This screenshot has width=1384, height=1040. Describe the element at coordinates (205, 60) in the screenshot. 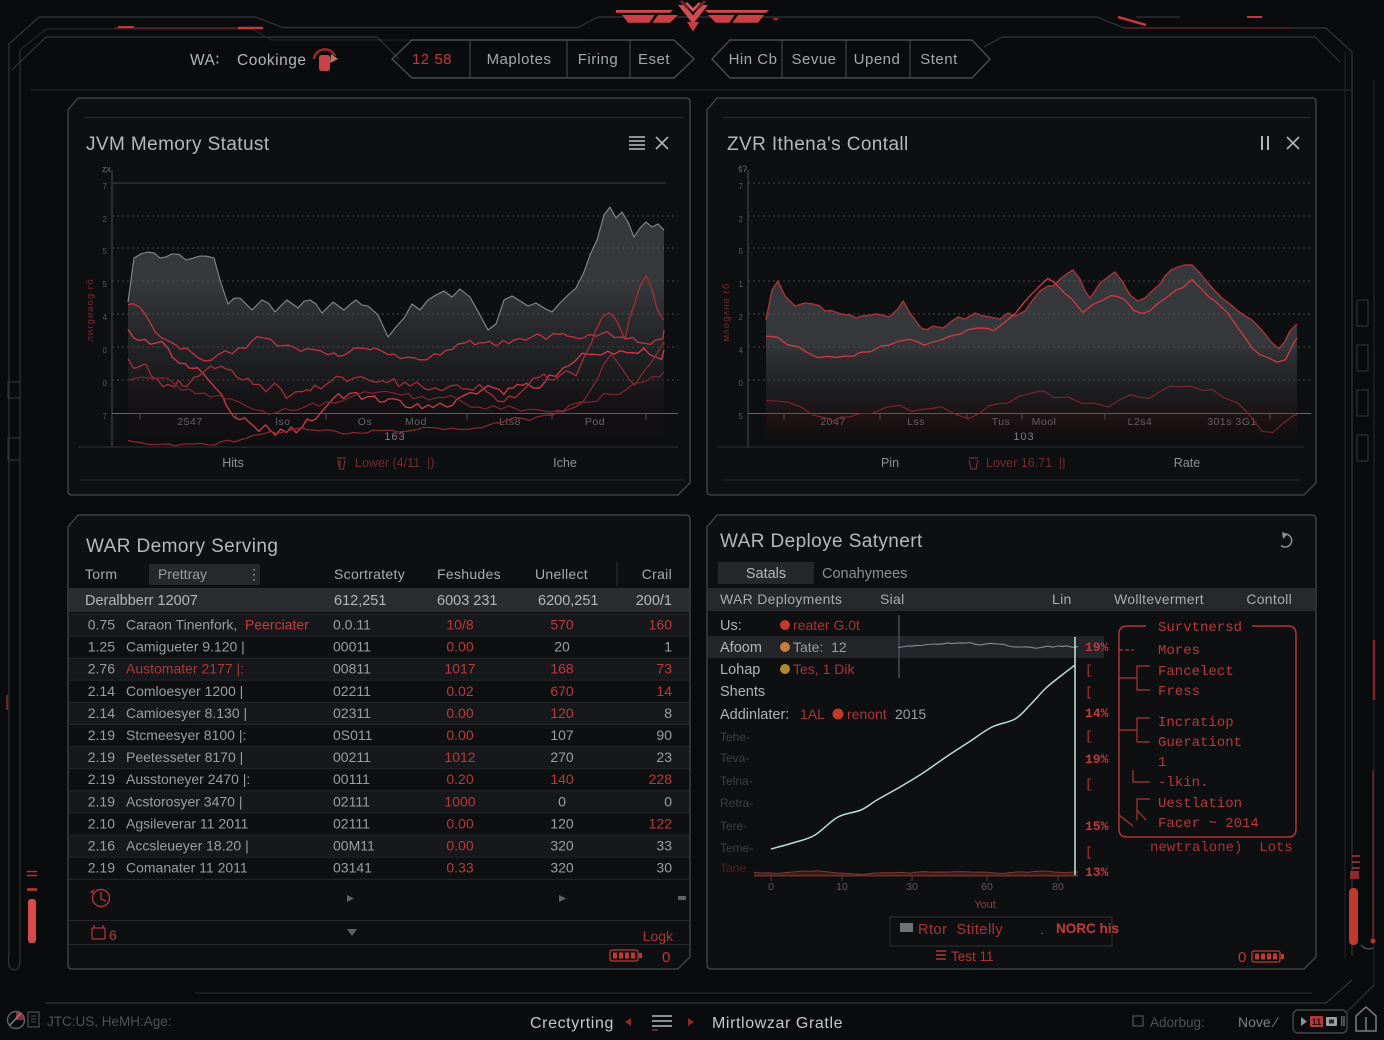

I see `svg-text: WA∶` at that location.